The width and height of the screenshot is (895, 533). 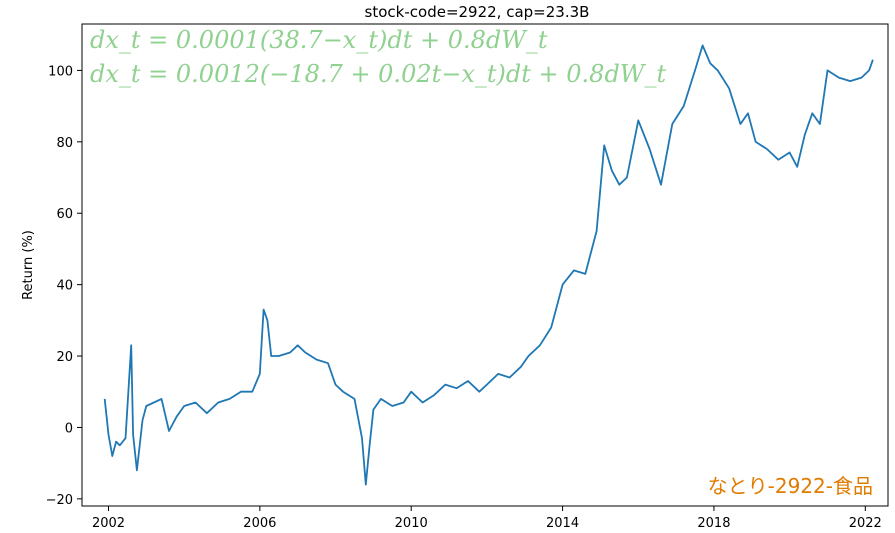 What do you see at coordinates (790, 486) in the screenshot?
I see `watermark-label: なとり-2922-食品` at bounding box center [790, 486].